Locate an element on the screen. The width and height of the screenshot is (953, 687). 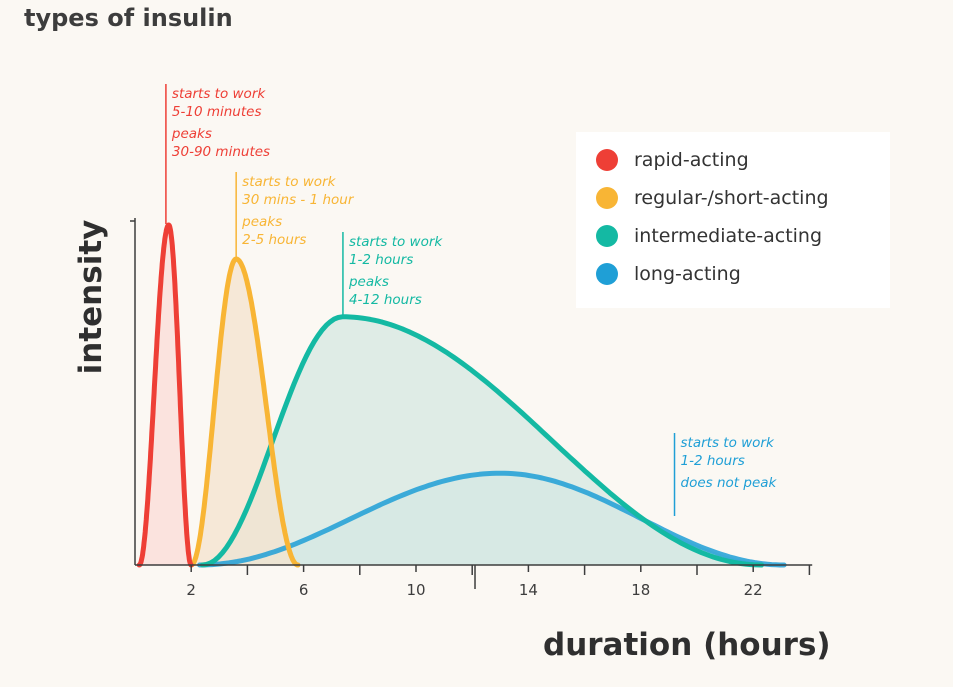
x-tick-label-14: 14 is located at coordinates (528, 590).